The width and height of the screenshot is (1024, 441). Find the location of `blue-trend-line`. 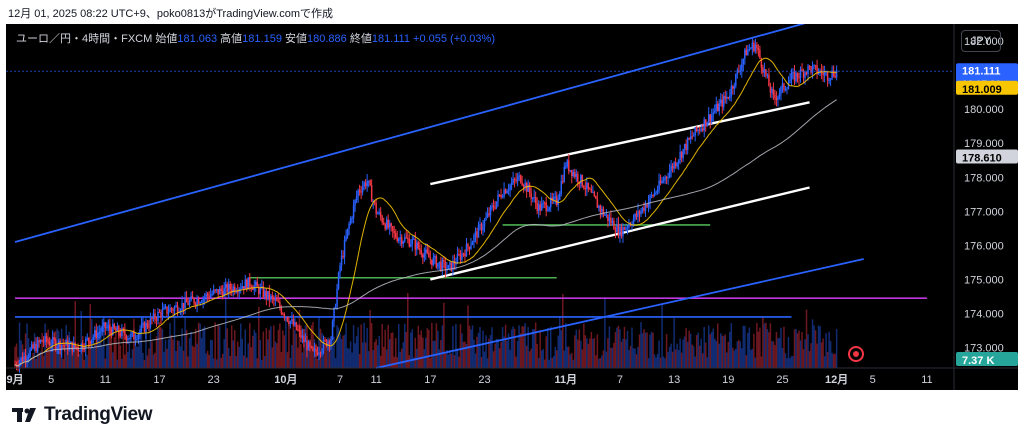

blue-trend-line is located at coordinates (619, 313).